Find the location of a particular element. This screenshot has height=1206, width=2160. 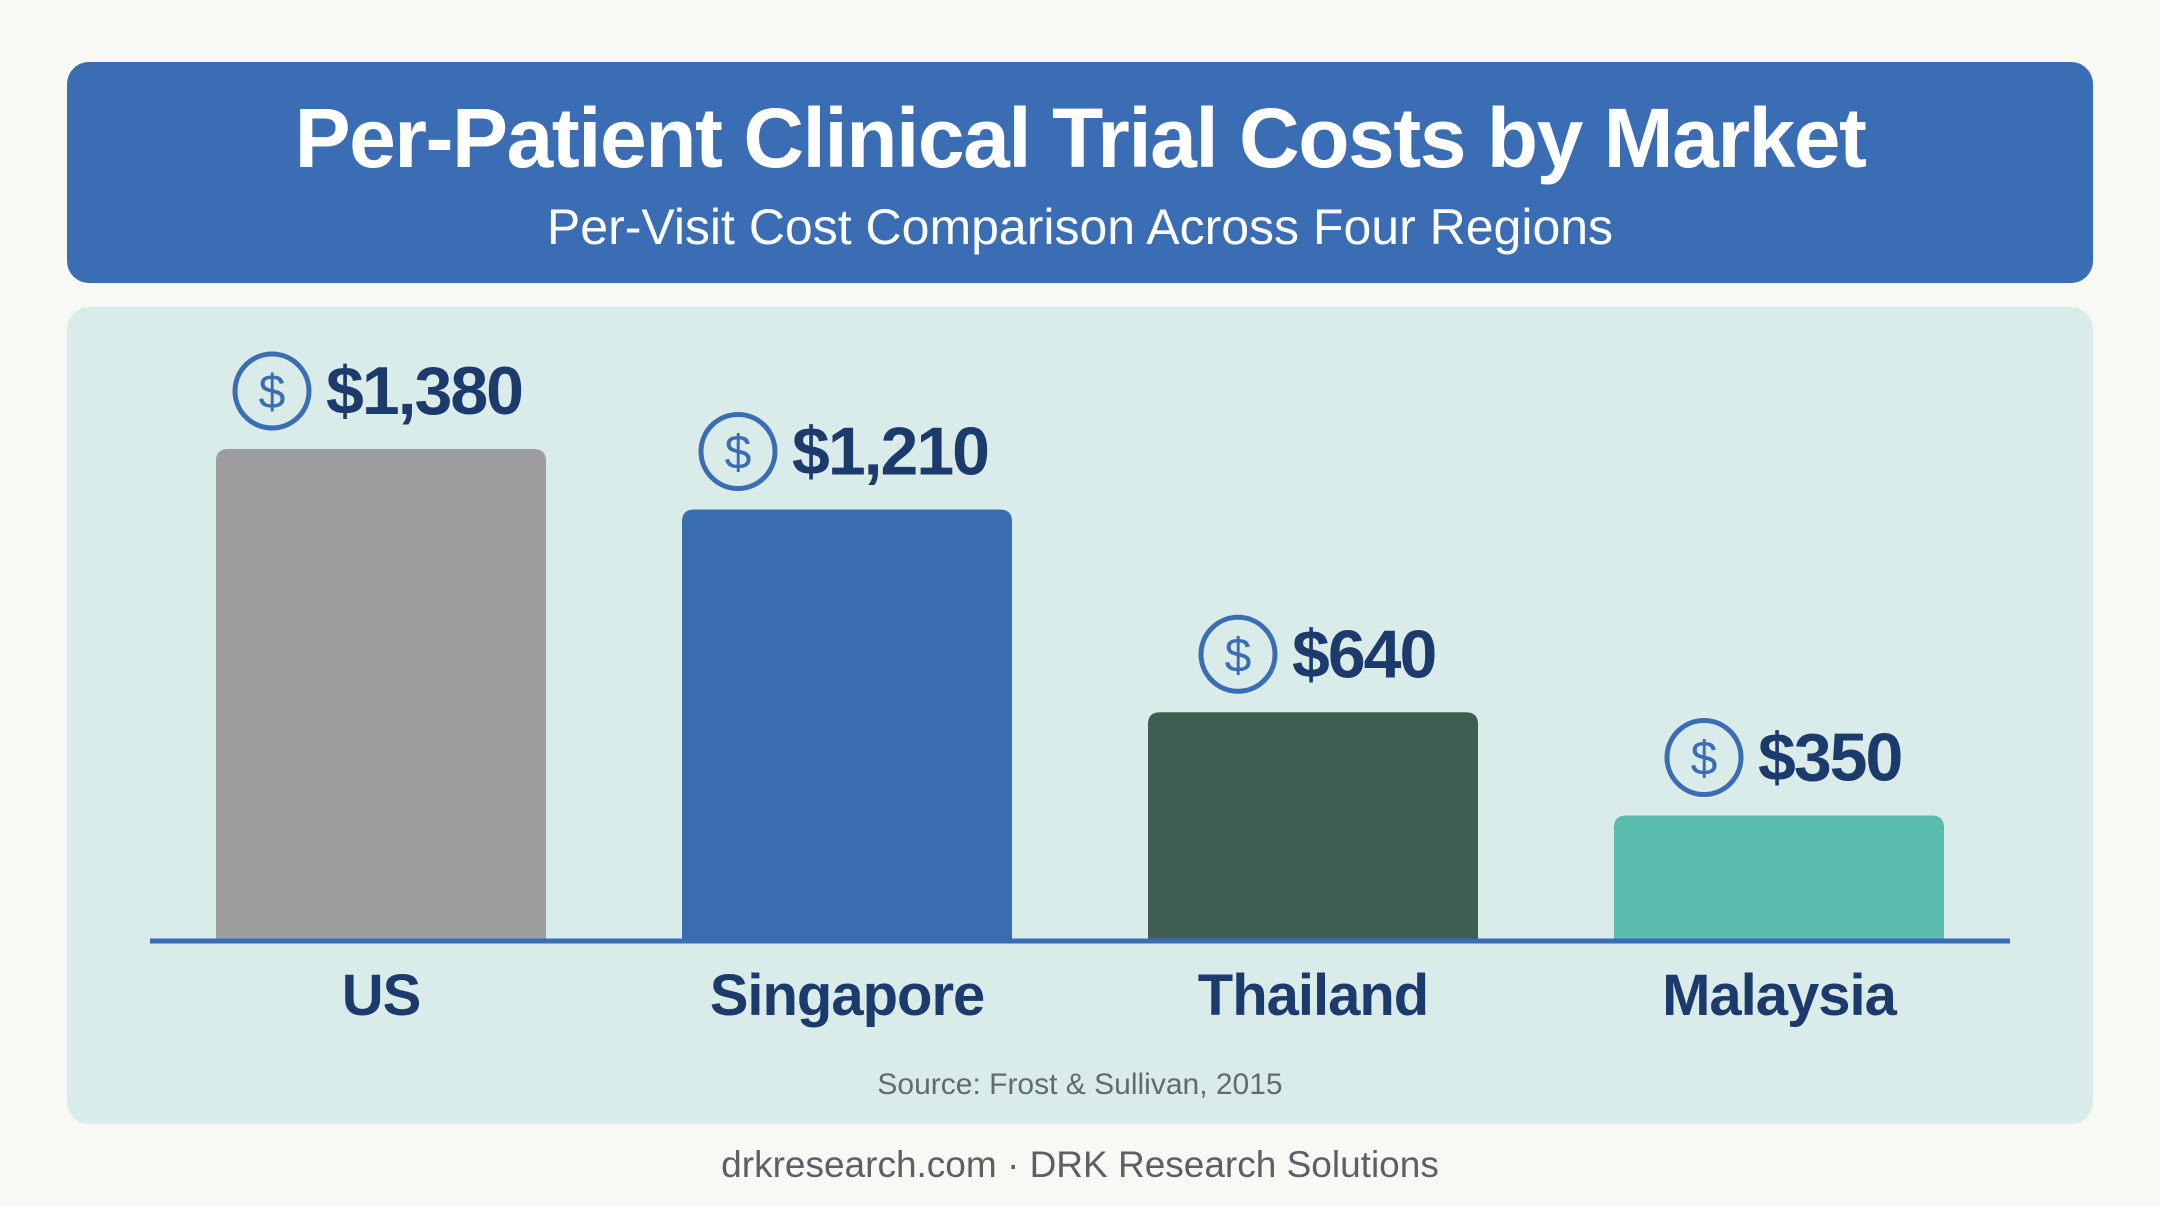

value-label: $1,210 is located at coordinates (890, 451).